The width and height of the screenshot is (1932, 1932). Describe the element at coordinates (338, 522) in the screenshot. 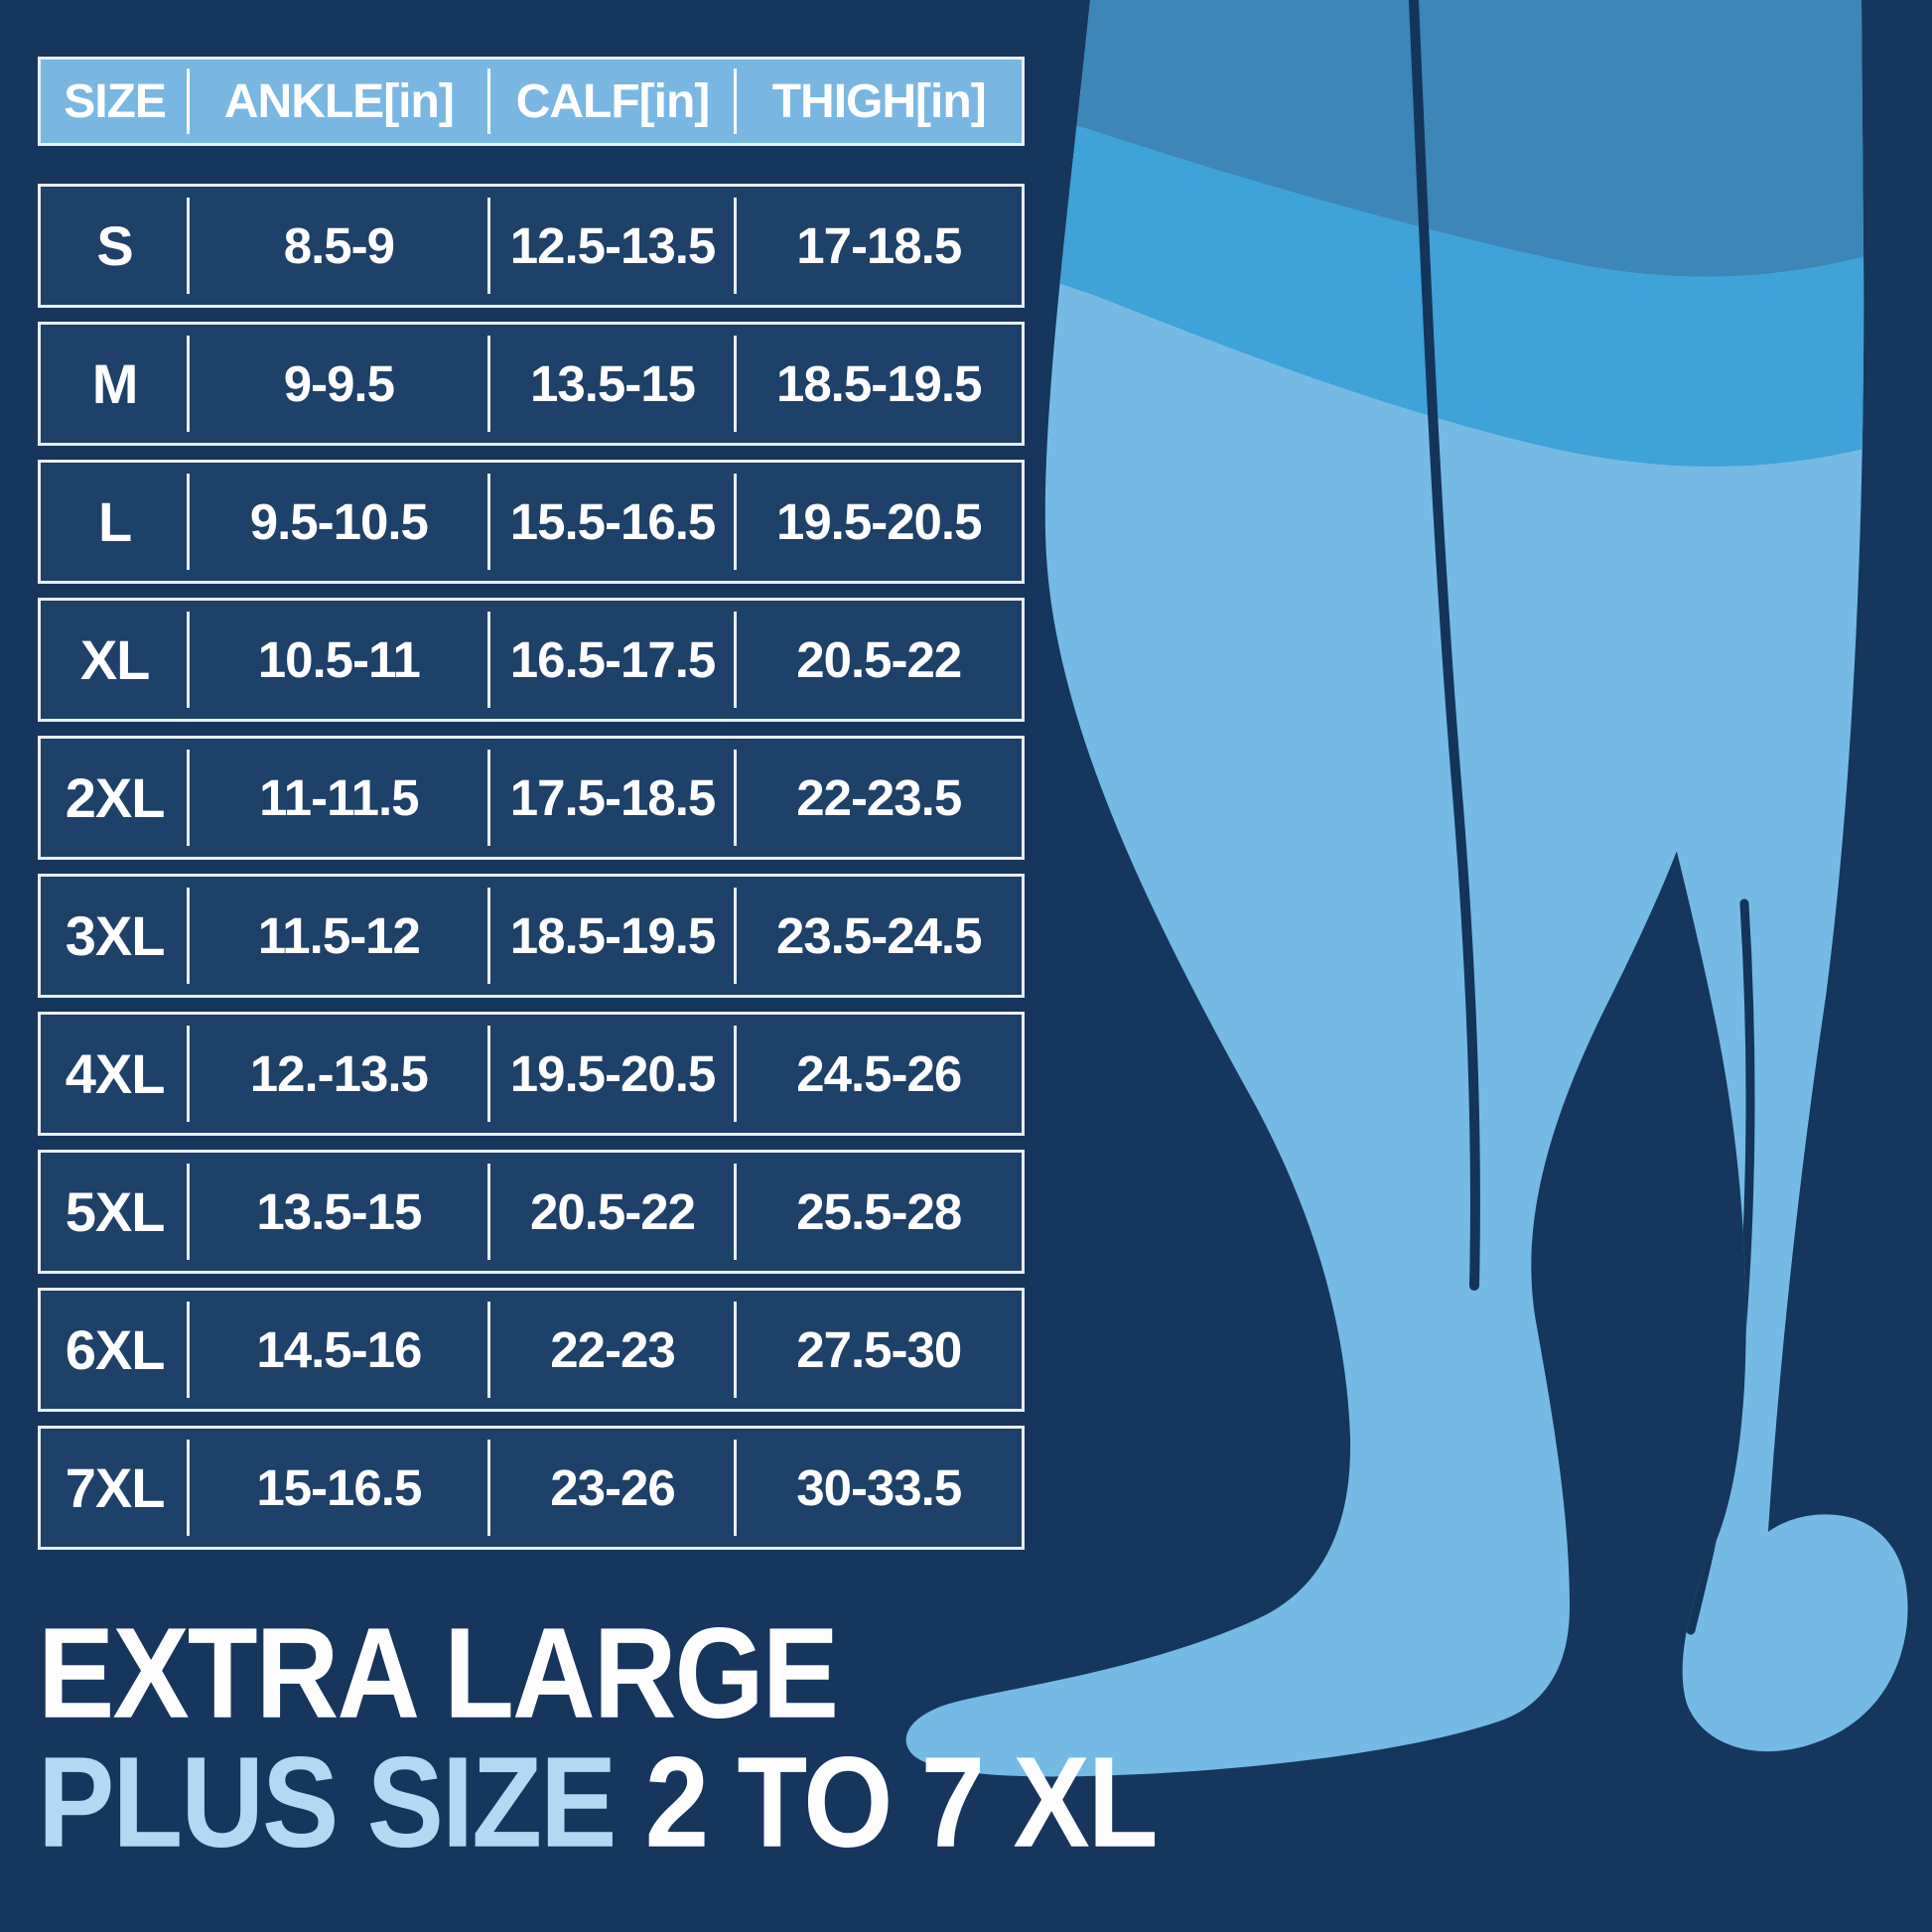

I see `ankle-cell: 9.5-10.5` at that location.